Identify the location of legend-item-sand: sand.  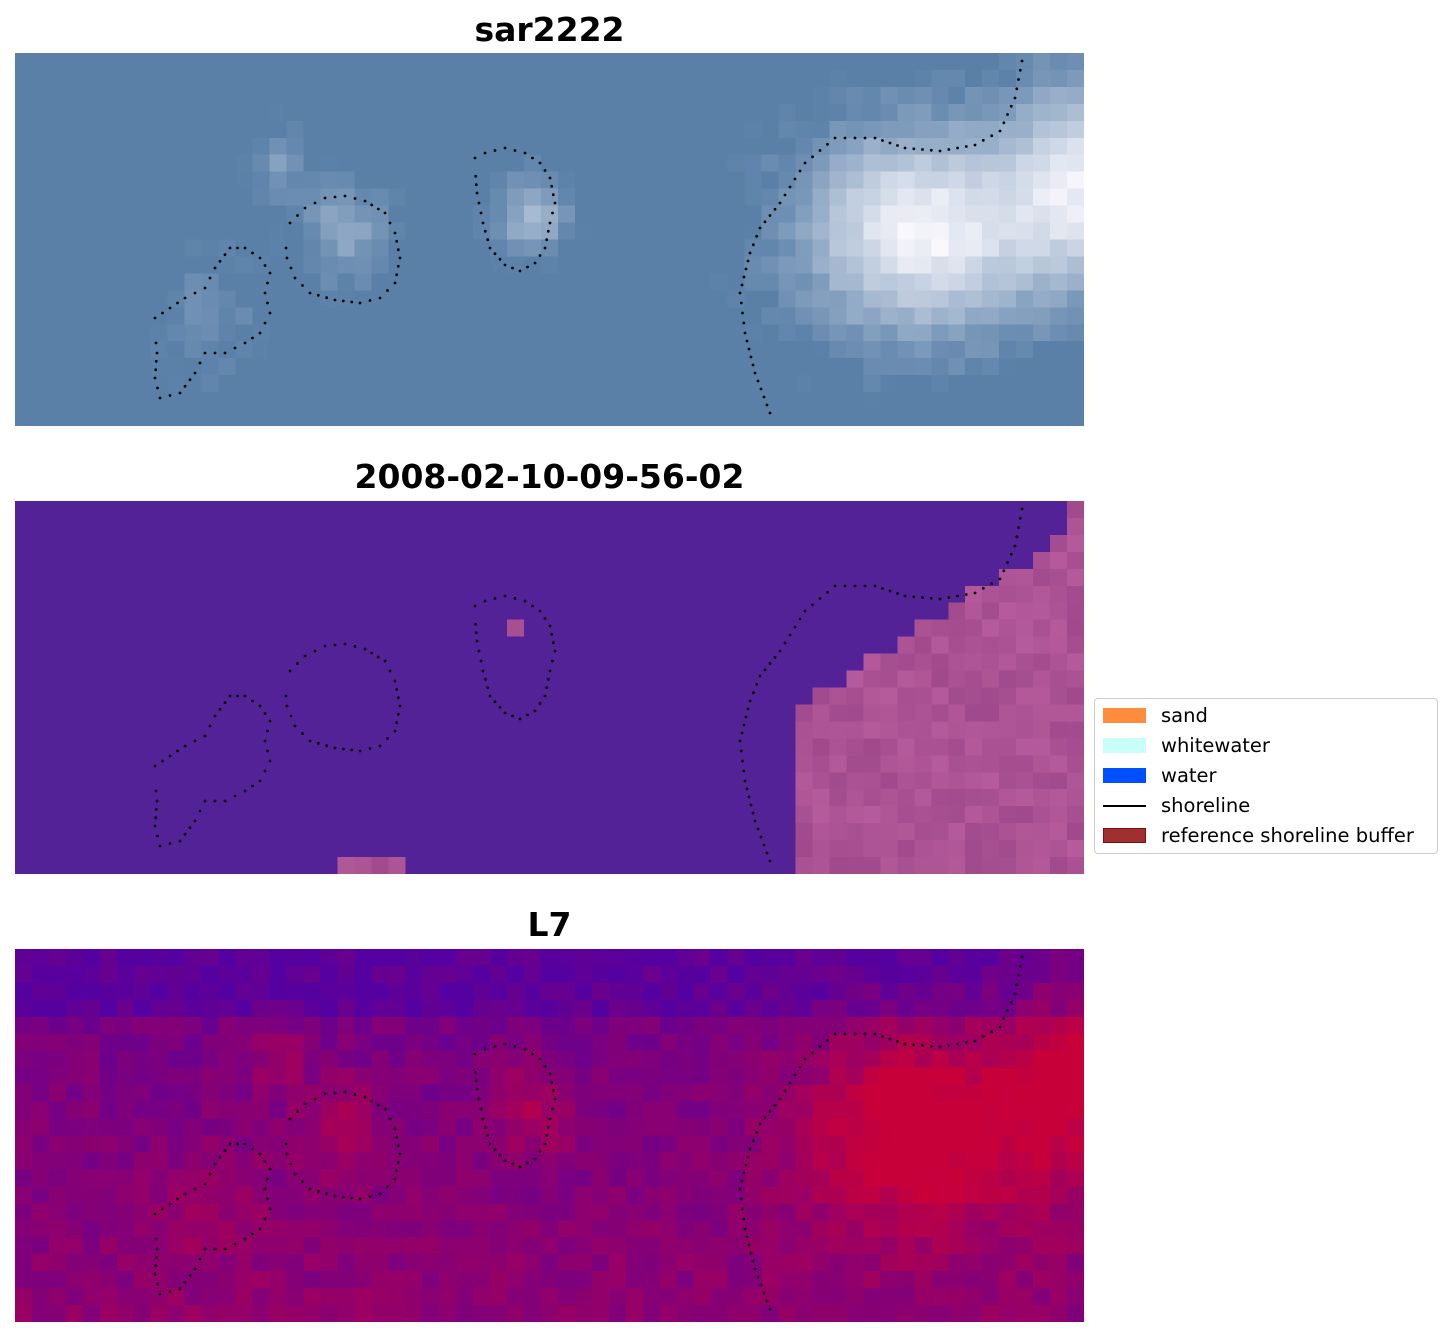
(1268, 716).